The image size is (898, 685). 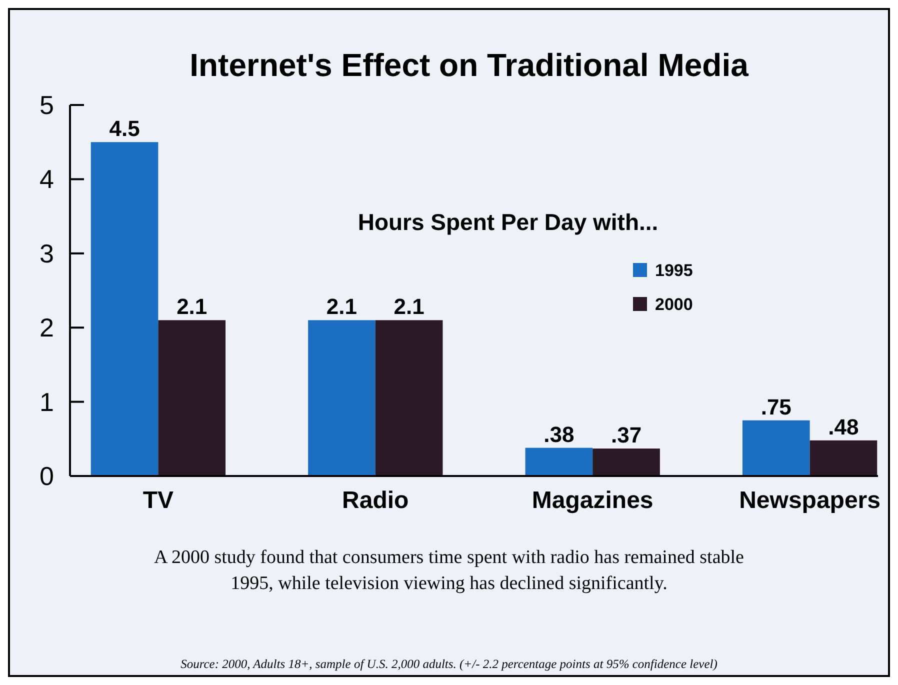 What do you see at coordinates (449, 664) in the screenshot?
I see `source-note: Source: 2000, Adults 18+, sample of U.S. 2,000 adults. (+/- 2.2 percentage points at 95% confidence level)` at bounding box center [449, 664].